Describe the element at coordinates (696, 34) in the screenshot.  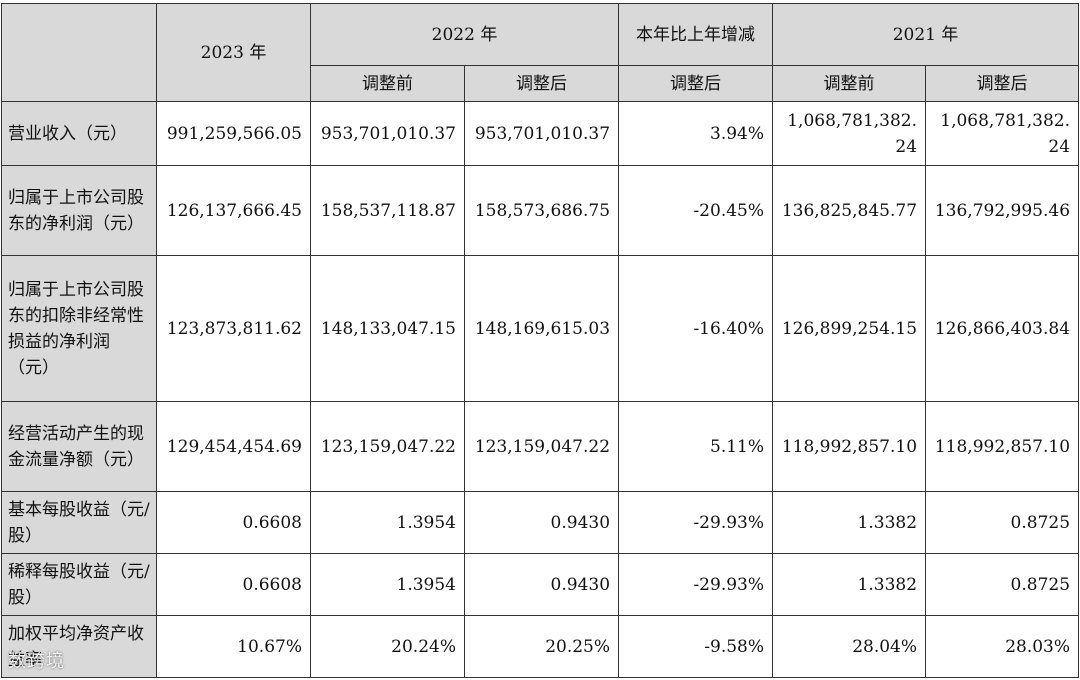
I see `header-change: 本年比上年增减` at that location.